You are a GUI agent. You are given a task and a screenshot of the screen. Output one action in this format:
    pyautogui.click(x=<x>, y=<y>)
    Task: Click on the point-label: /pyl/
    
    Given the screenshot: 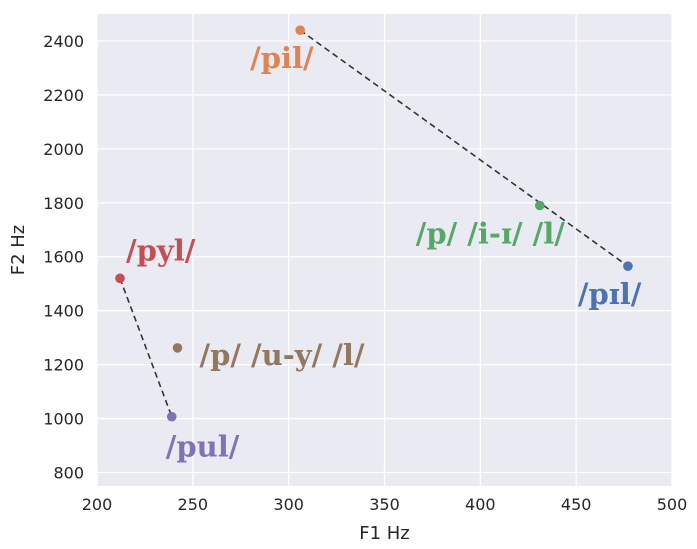 What is the action you would take?
    pyautogui.click(x=161, y=250)
    